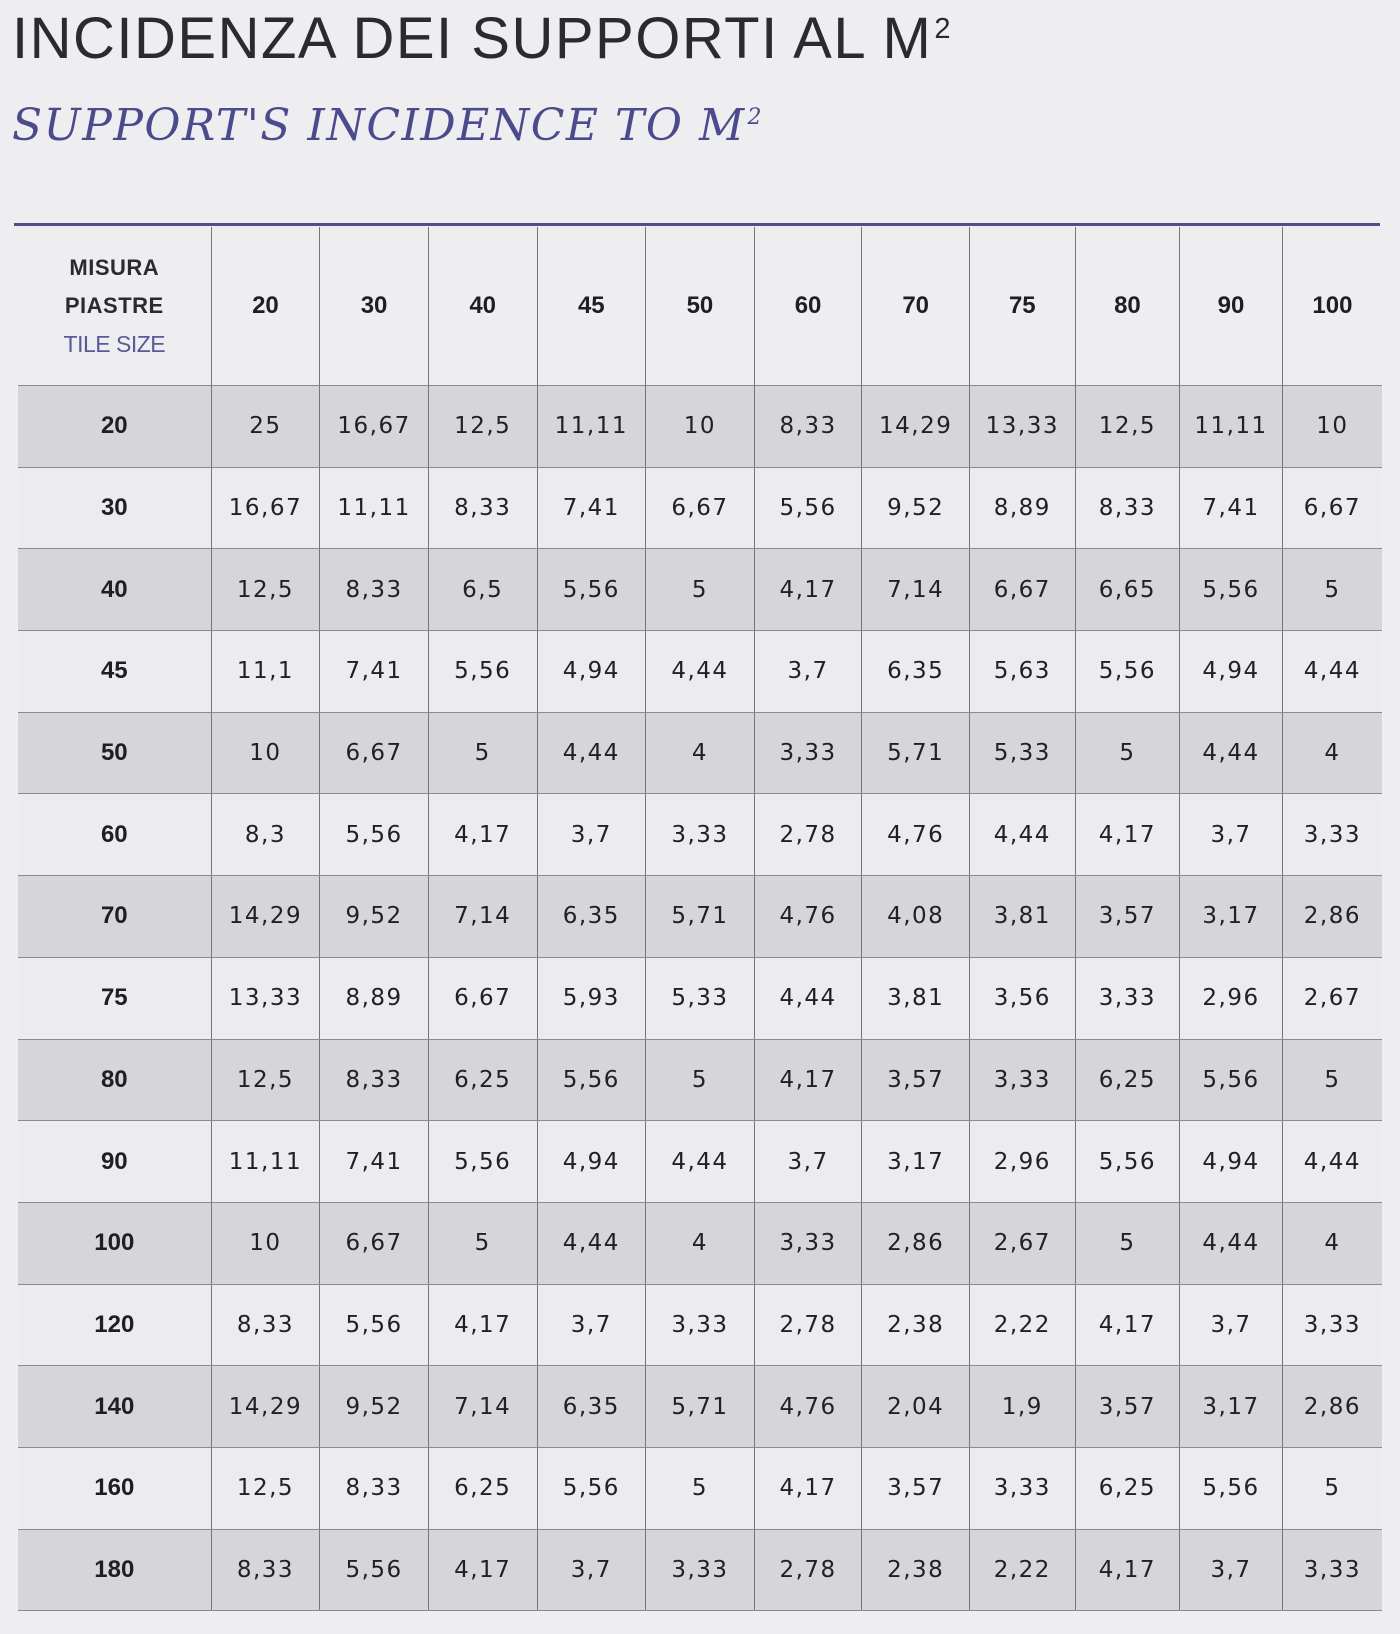  What do you see at coordinates (115, 426) in the screenshot?
I see `row-header-20: 20` at bounding box center [115, 426].